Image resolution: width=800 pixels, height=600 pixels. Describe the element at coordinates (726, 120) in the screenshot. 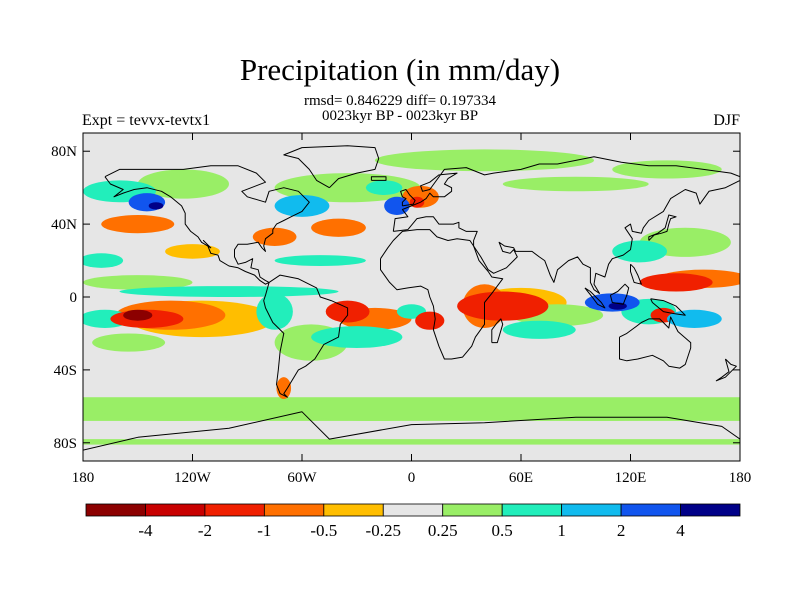

I see `season-label: DJF` at that location.